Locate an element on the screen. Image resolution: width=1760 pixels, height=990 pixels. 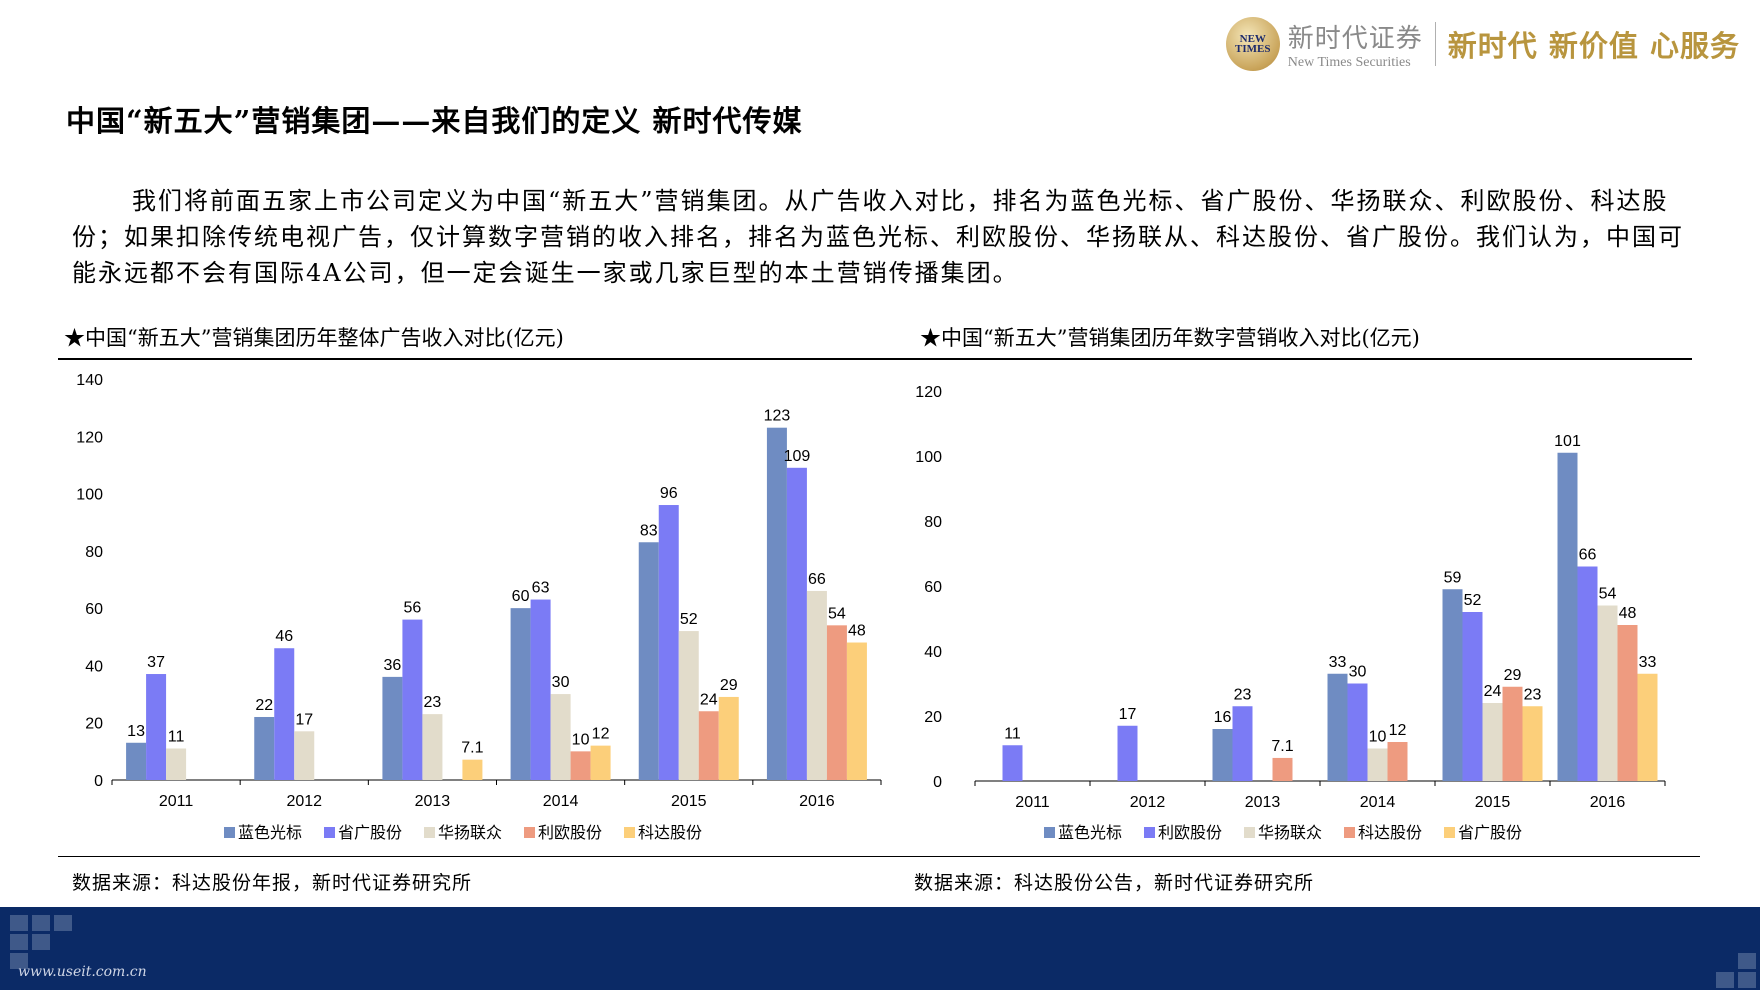
data-label: 33 is located at coordinates (1648, 662).